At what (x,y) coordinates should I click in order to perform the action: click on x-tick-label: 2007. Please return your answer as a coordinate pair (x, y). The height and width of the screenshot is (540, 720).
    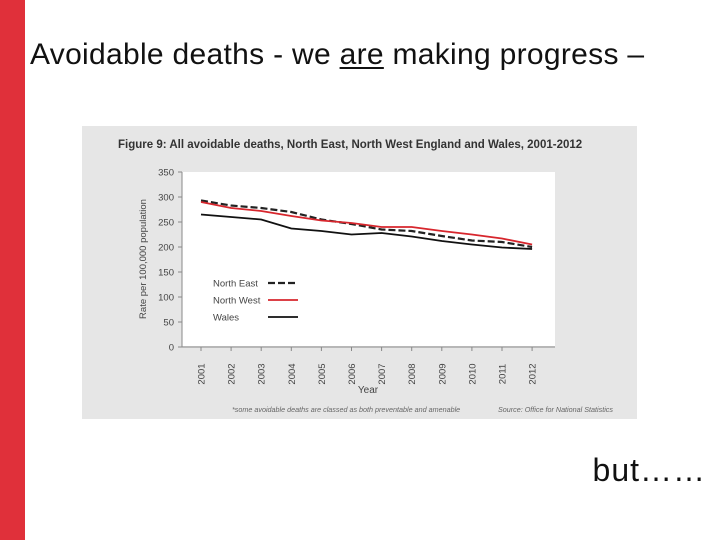
    Looking at the image, I should click on (382, 373).